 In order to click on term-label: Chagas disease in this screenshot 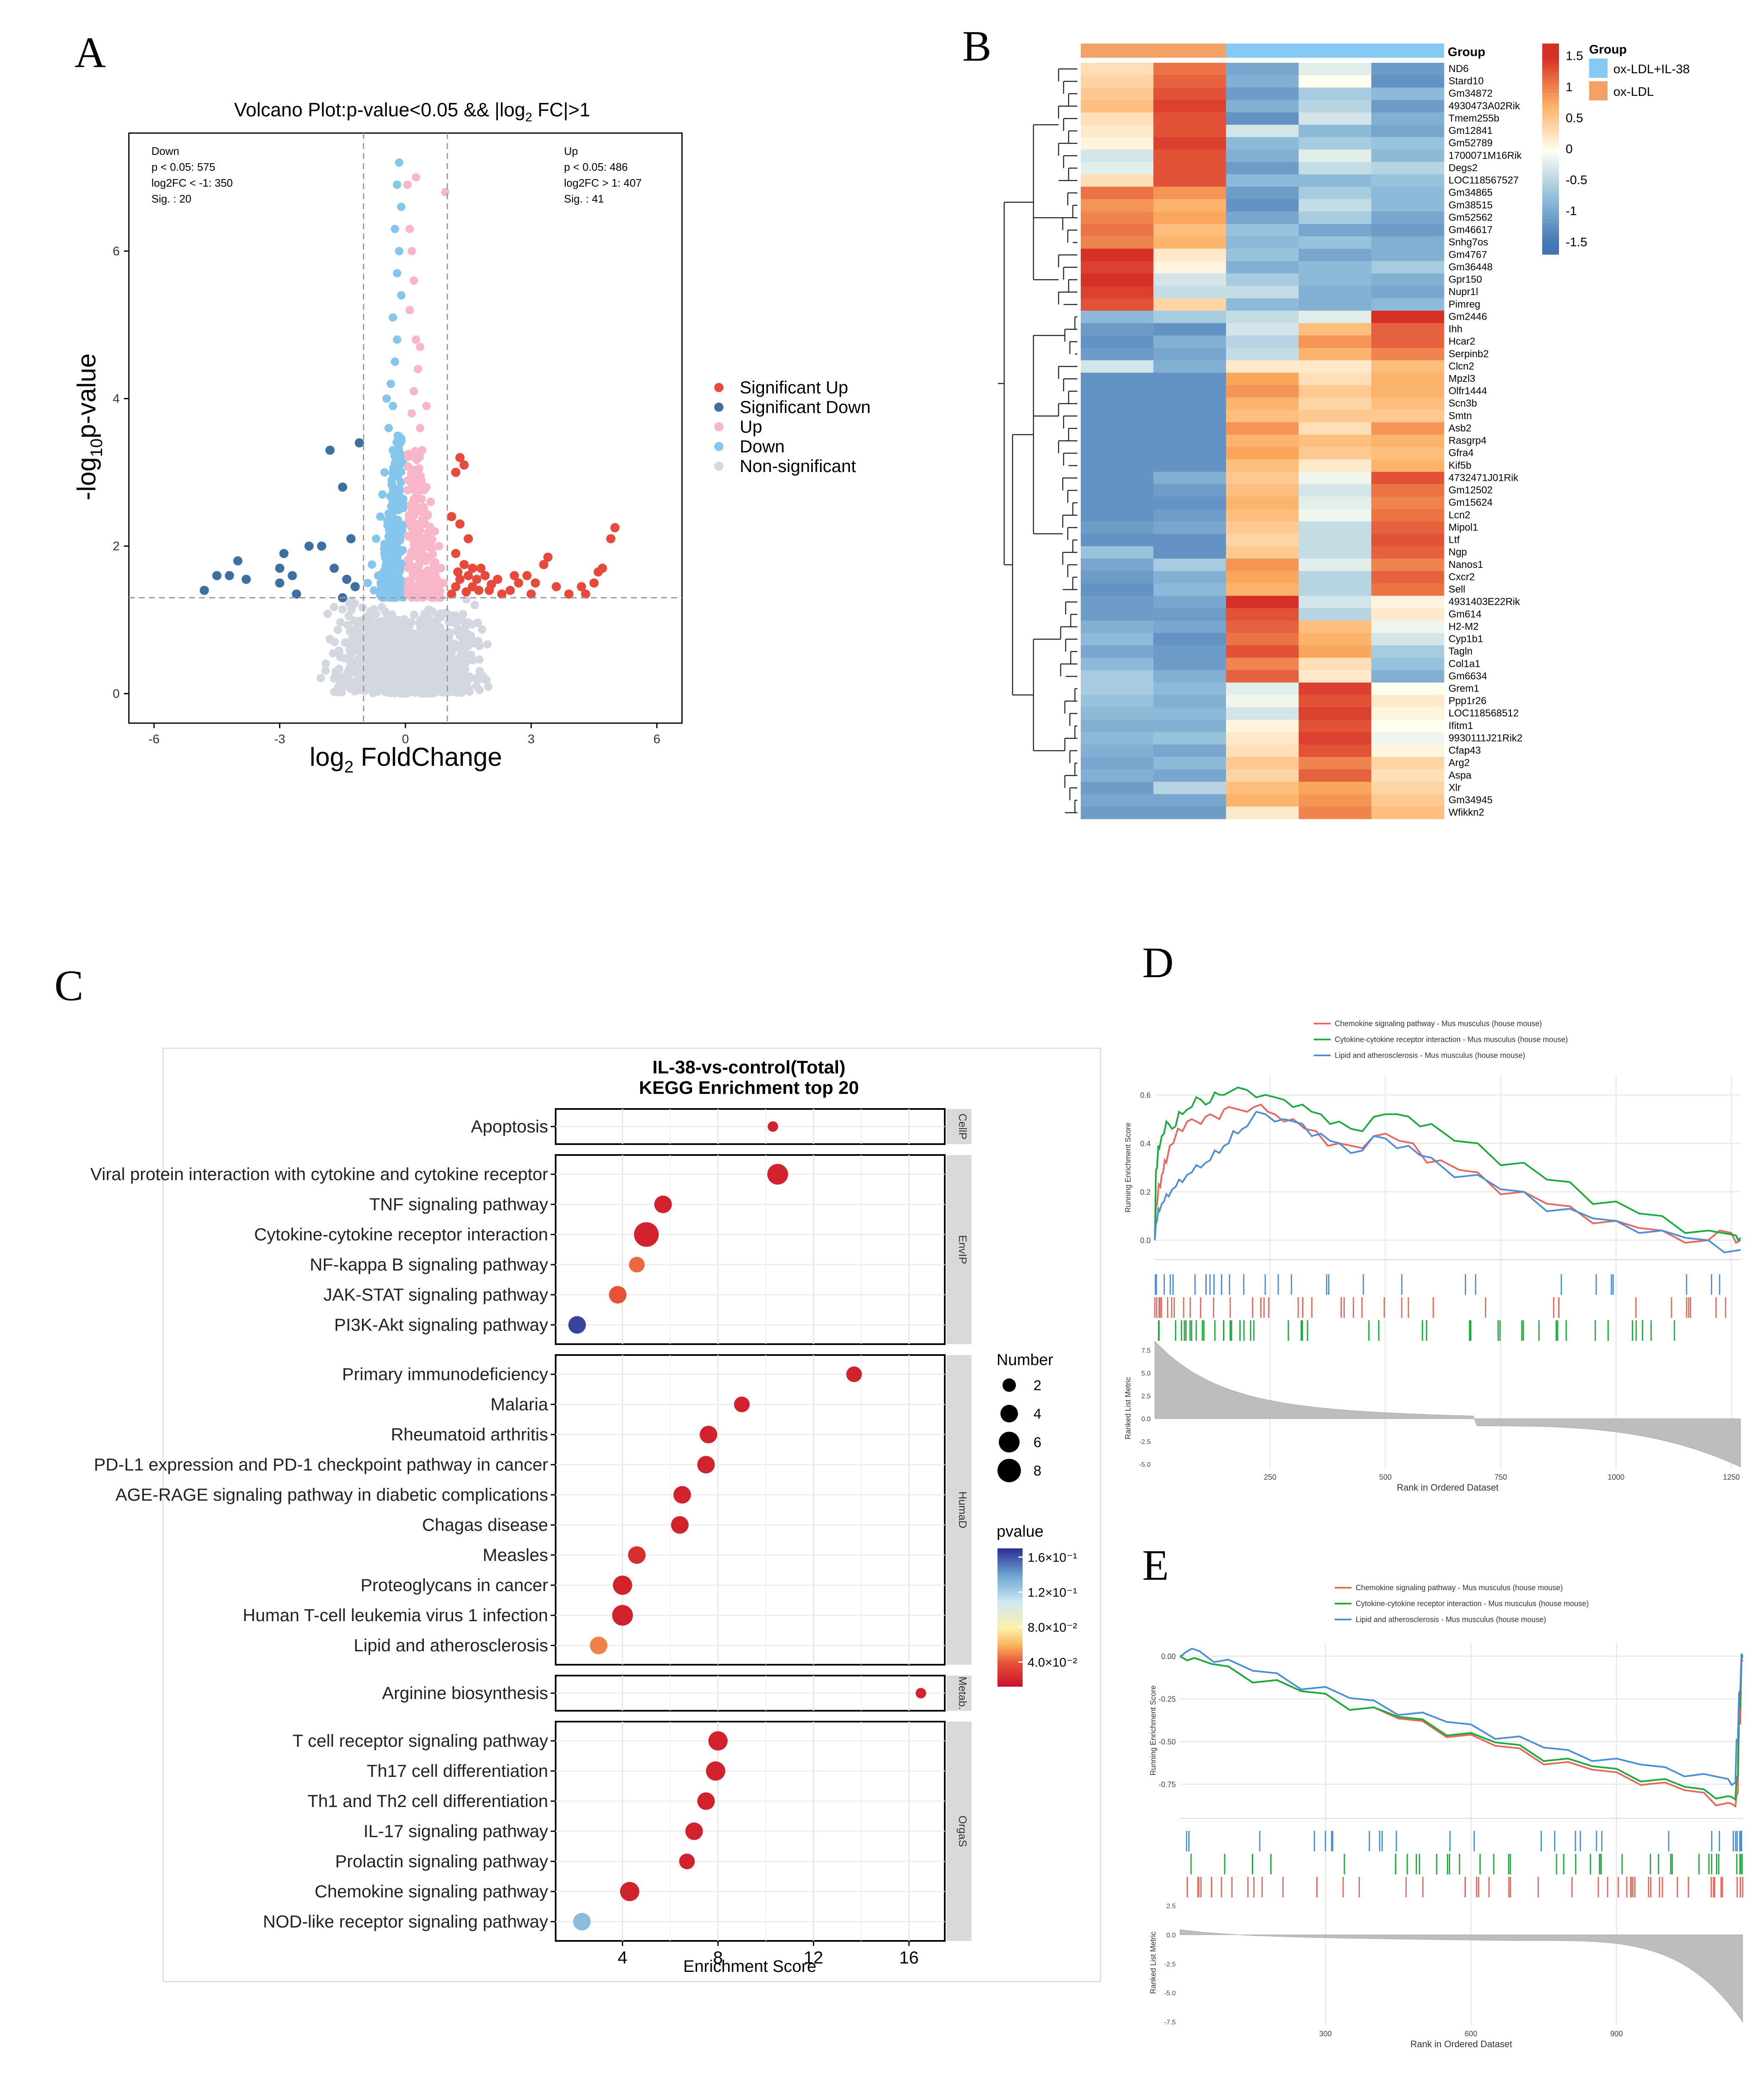, I will do `click(485, 1525)`.